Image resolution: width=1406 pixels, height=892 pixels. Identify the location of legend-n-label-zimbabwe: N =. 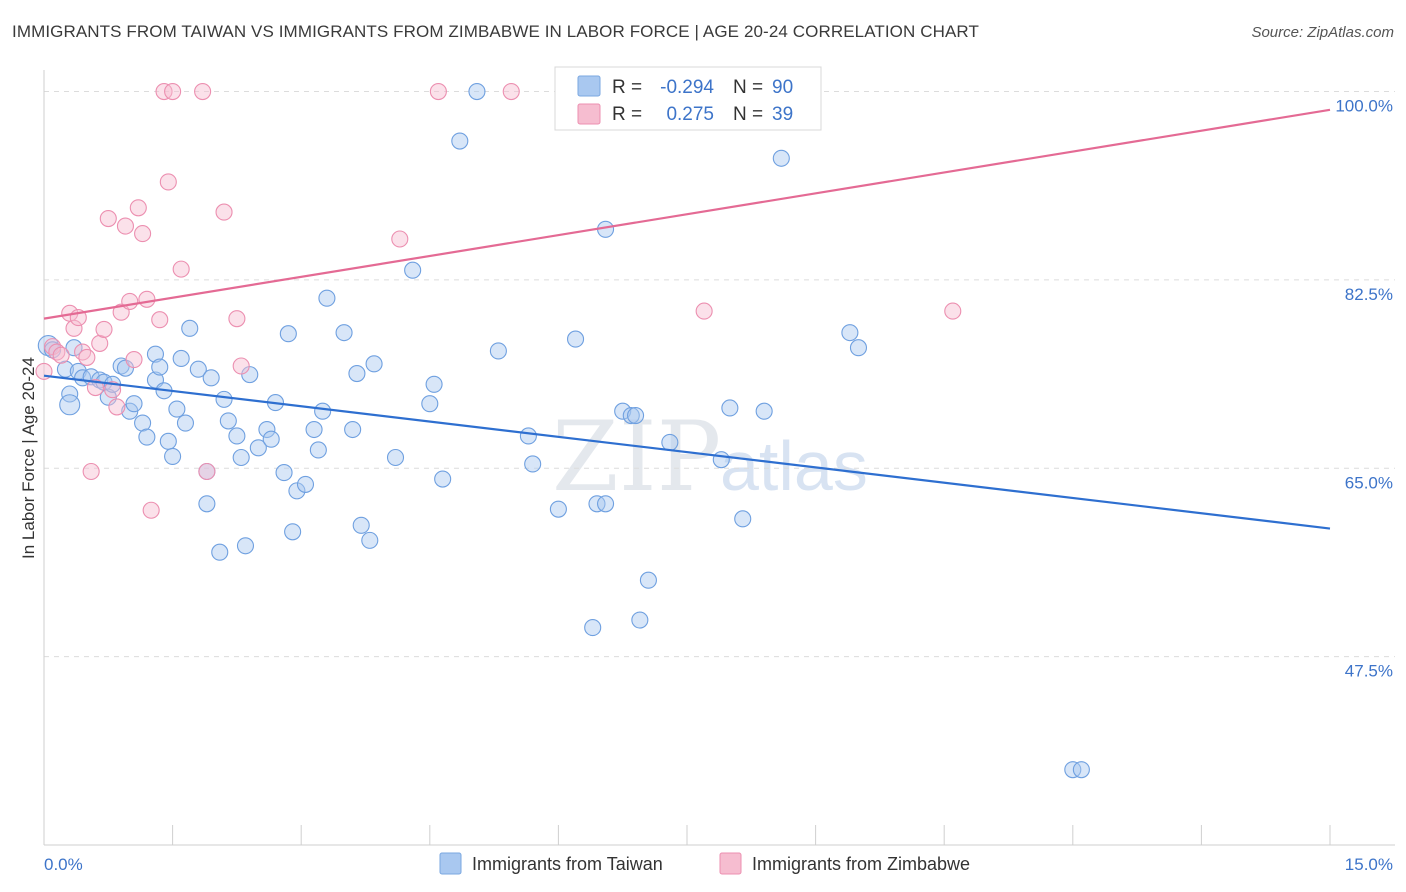
(748, 114).